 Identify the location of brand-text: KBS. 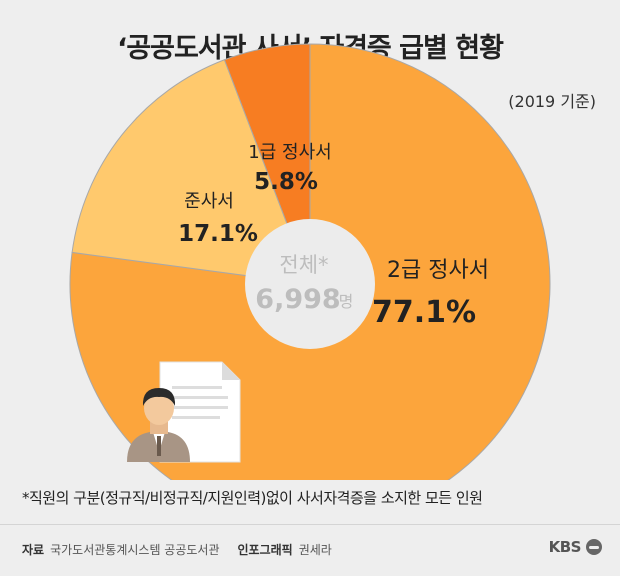
(565, 547).